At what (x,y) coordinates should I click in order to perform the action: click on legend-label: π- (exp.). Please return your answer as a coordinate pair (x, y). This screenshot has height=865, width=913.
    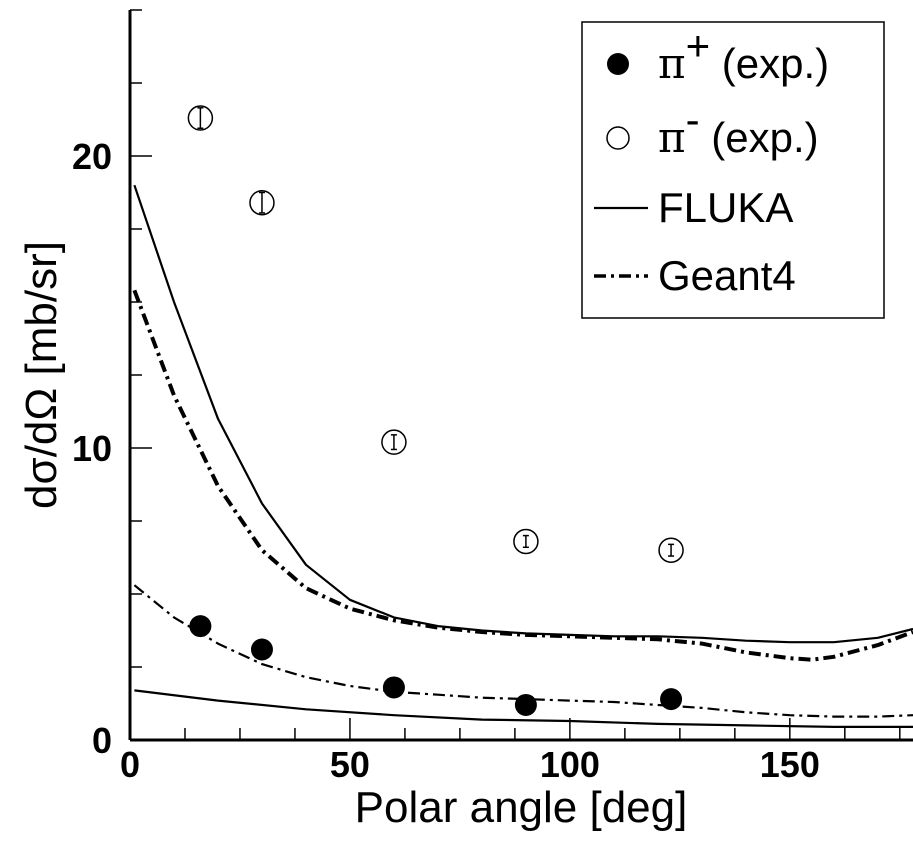
    Looking at the image, I should click on (738, 129).